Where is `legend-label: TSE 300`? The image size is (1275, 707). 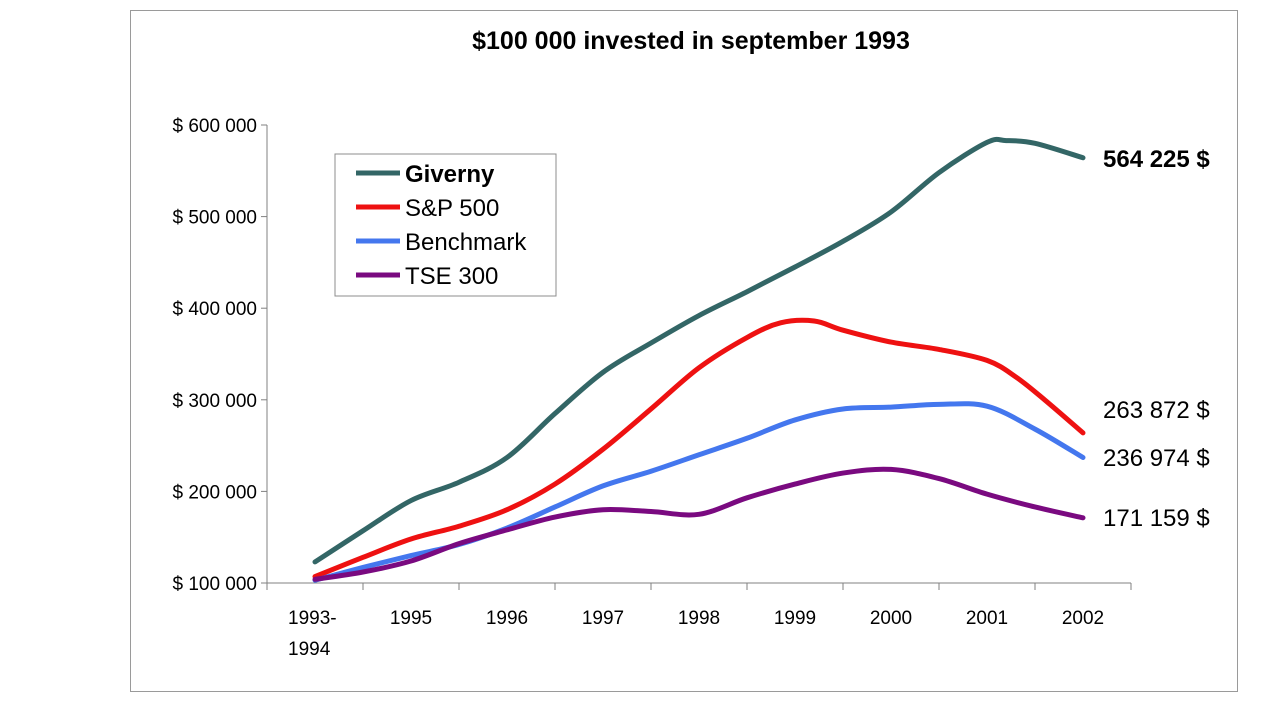 legend-label: TSE 300 is located at coordinates (451, 276).